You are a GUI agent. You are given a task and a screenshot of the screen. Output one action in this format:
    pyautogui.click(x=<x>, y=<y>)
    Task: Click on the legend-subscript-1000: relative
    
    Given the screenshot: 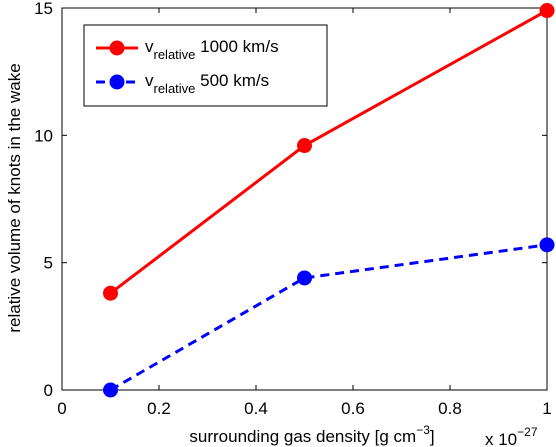 What is the action you would take?
    pyautogui.click(x=175, y=54)
    